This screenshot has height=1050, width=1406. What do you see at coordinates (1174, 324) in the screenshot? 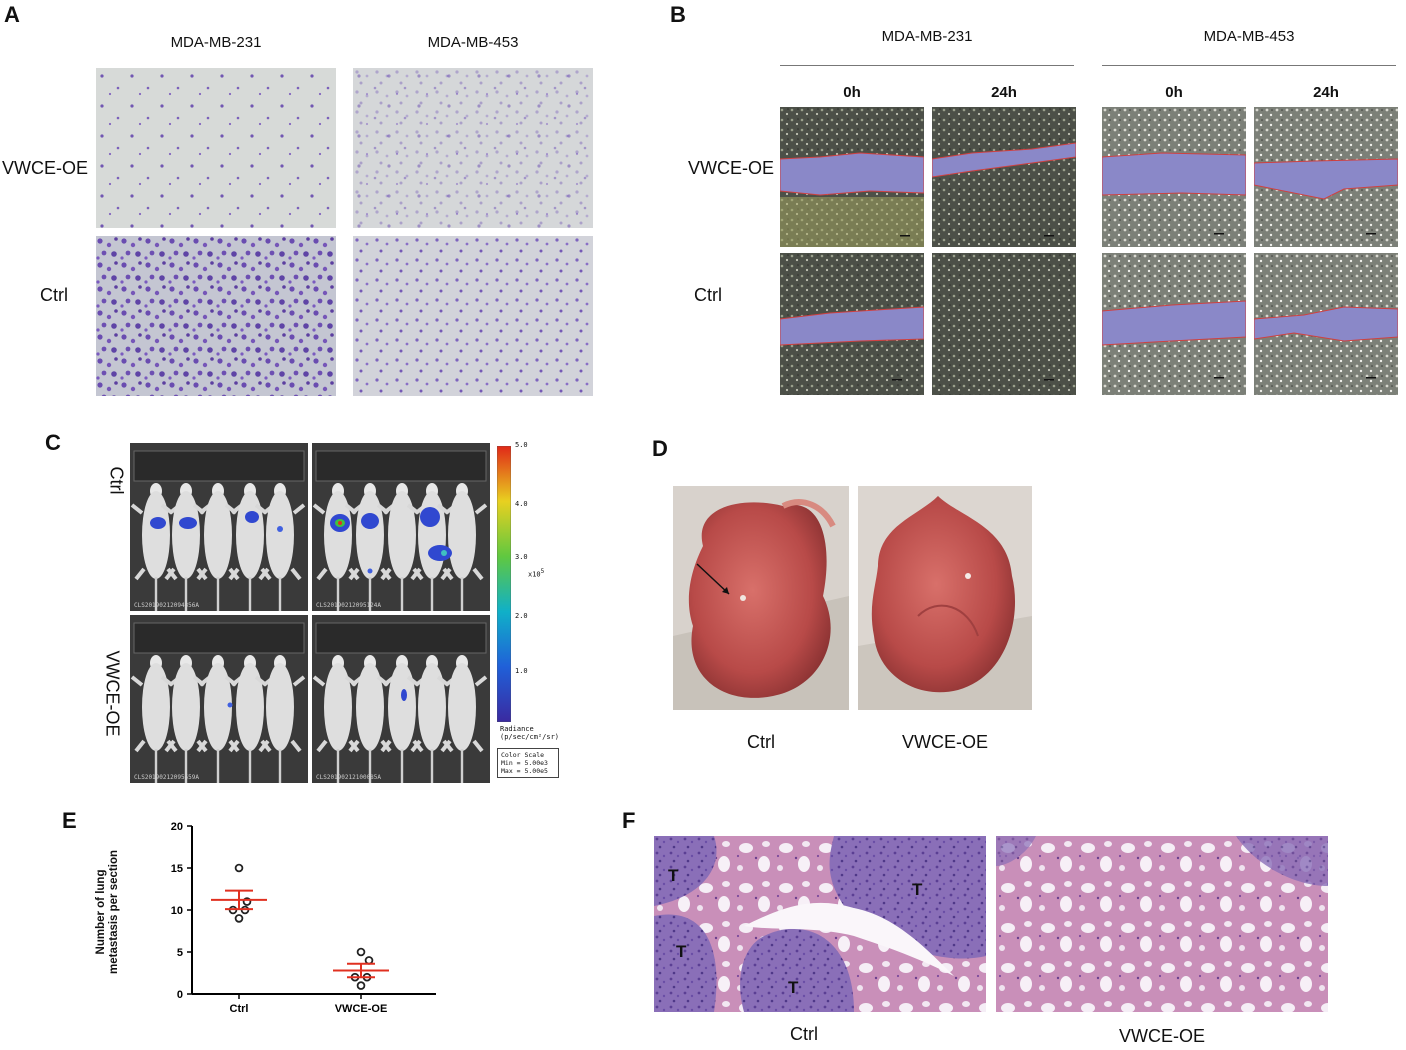
I see `wound-image-453-ctrl-0h` at bounding box center [1174, 324].